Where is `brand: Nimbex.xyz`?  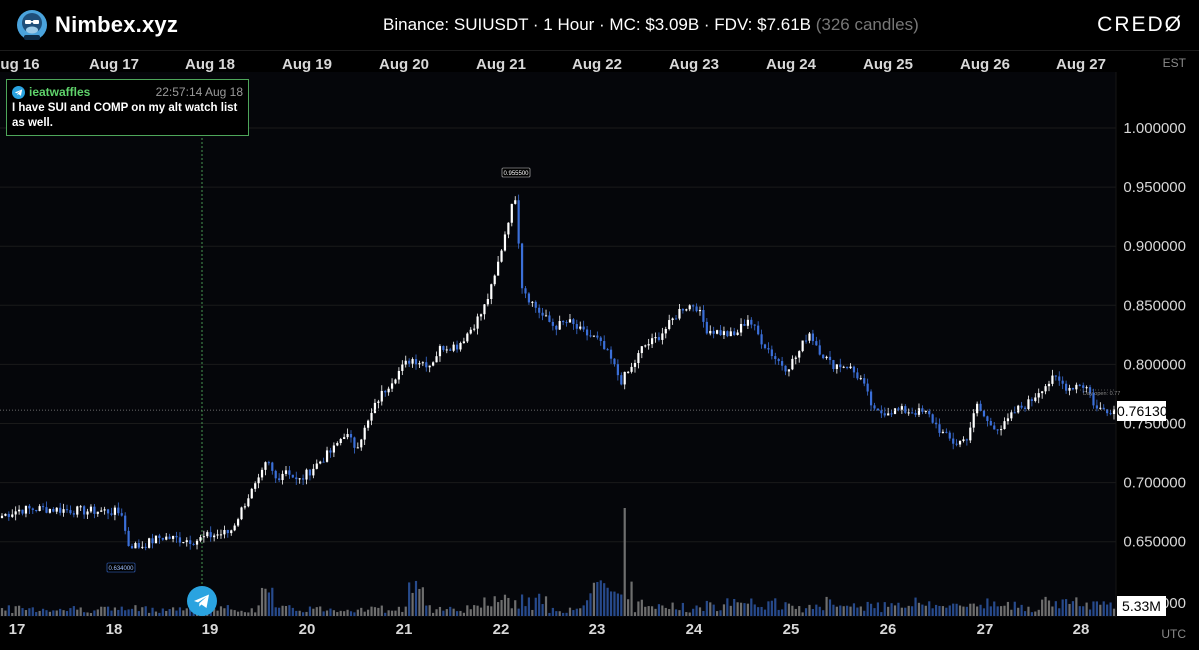 brand: Nimbex.xyz is located at coordinates (97, 25).